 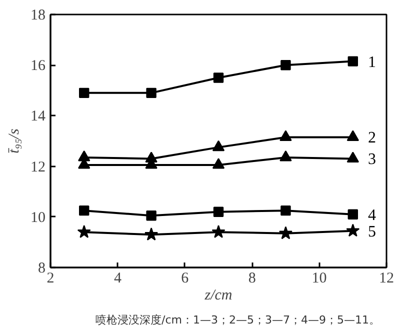 What do you see at coordinates (42, 268) in the screenshot?
I see `y-tick-label: 8` at bounding box center [42, 268].